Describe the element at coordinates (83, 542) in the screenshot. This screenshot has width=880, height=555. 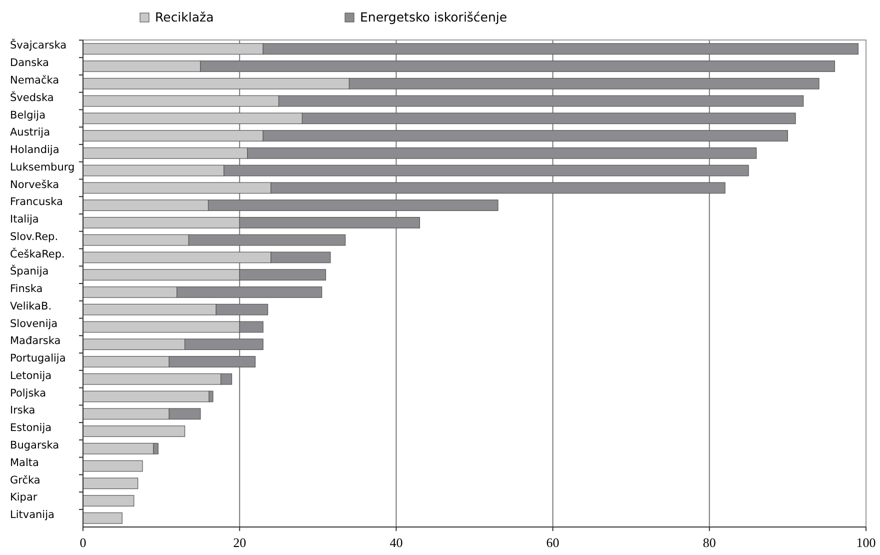
I see `x-tick-label: 0` at that location.